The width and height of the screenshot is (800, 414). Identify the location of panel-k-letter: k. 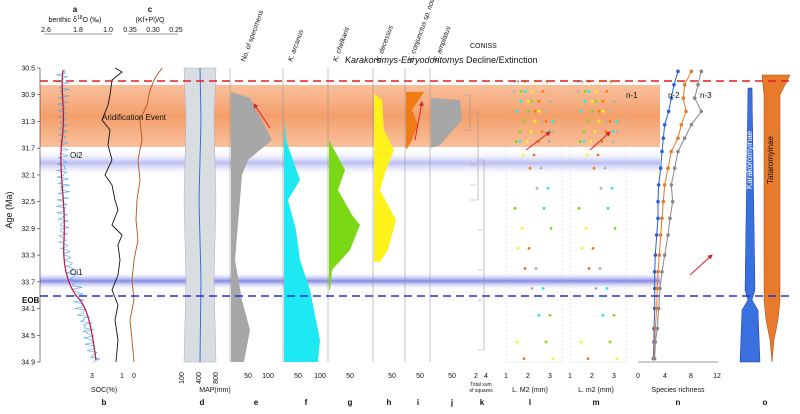
(482, 402).